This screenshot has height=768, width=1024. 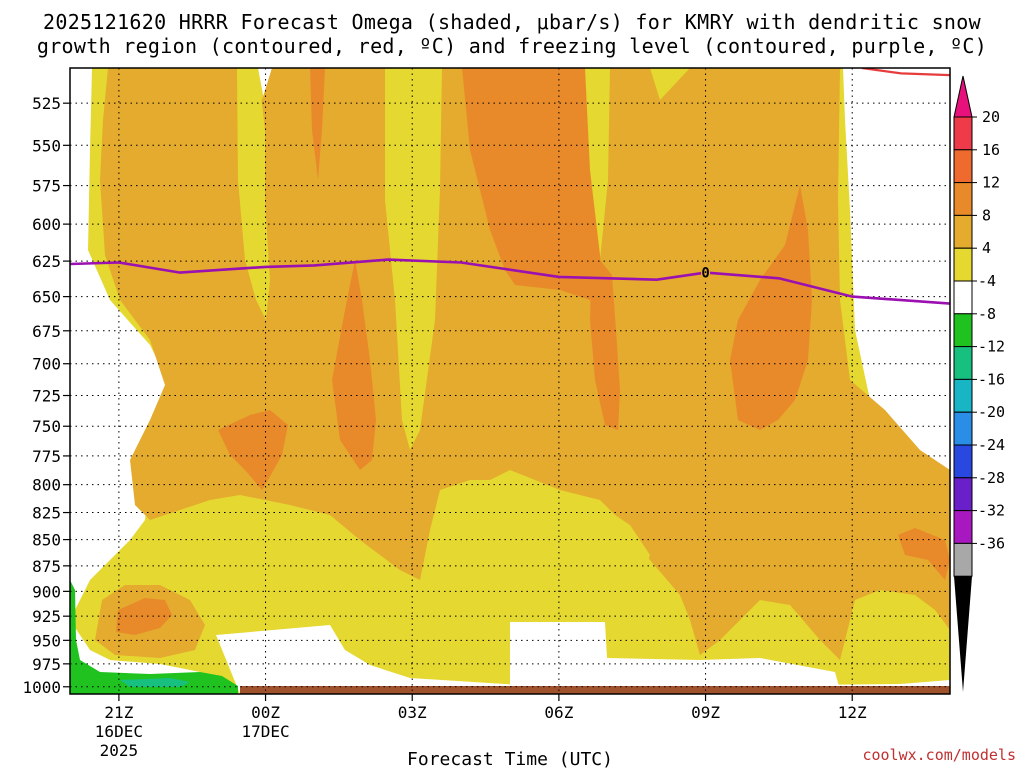 What do you see at coordinates (46, 426) in the screenshot?
I see `pressure-tick-label: 750` at bounding box center [46, 426].